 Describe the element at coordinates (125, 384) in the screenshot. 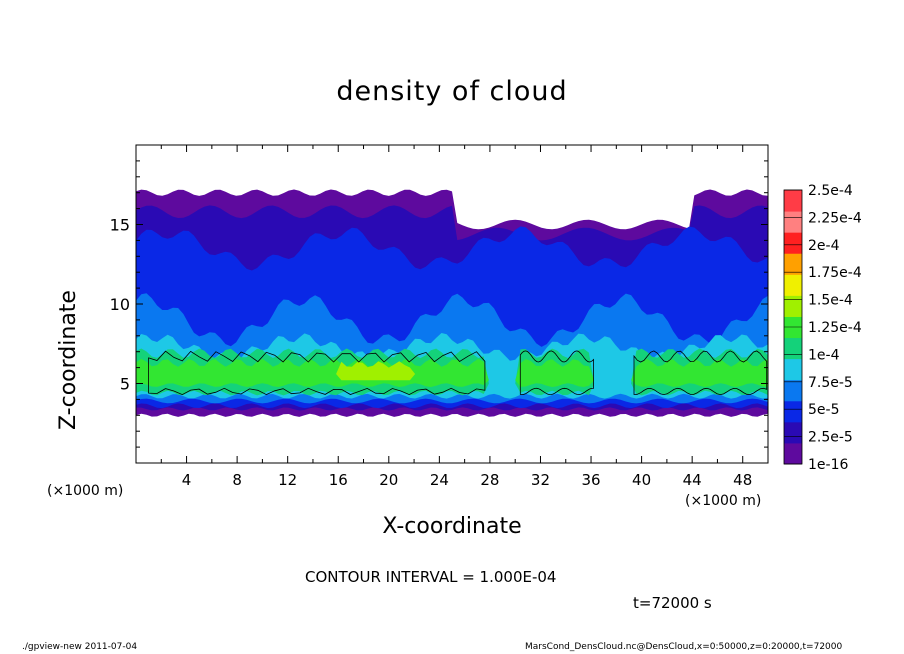

I see `y-tick-label: 5` at that location.